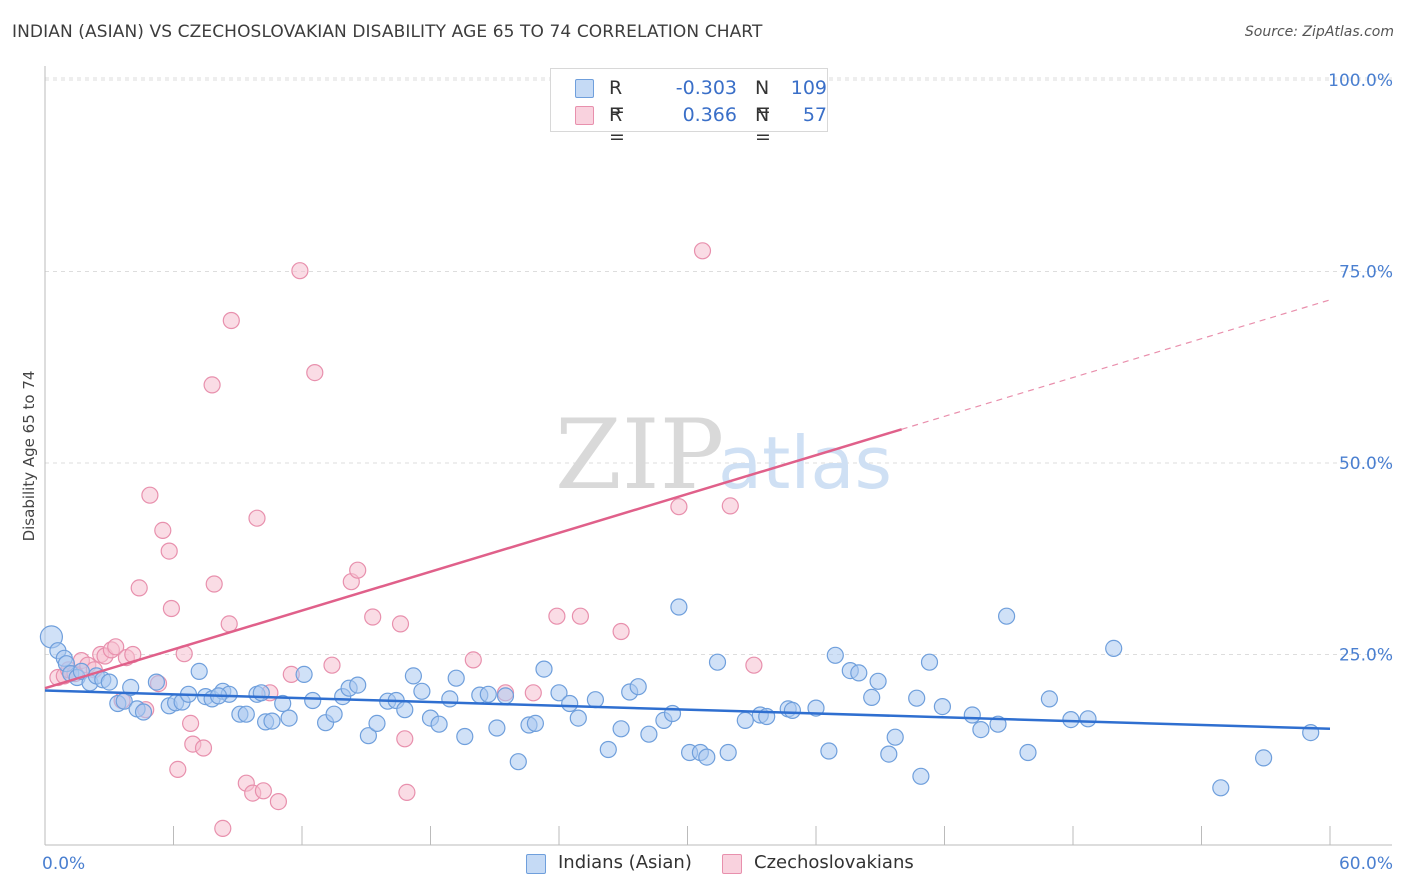 Image resolution: width=1406 pixels, height=892 pixels. I want to click on y-tick-label: 50.0%, so click(1366, 464).